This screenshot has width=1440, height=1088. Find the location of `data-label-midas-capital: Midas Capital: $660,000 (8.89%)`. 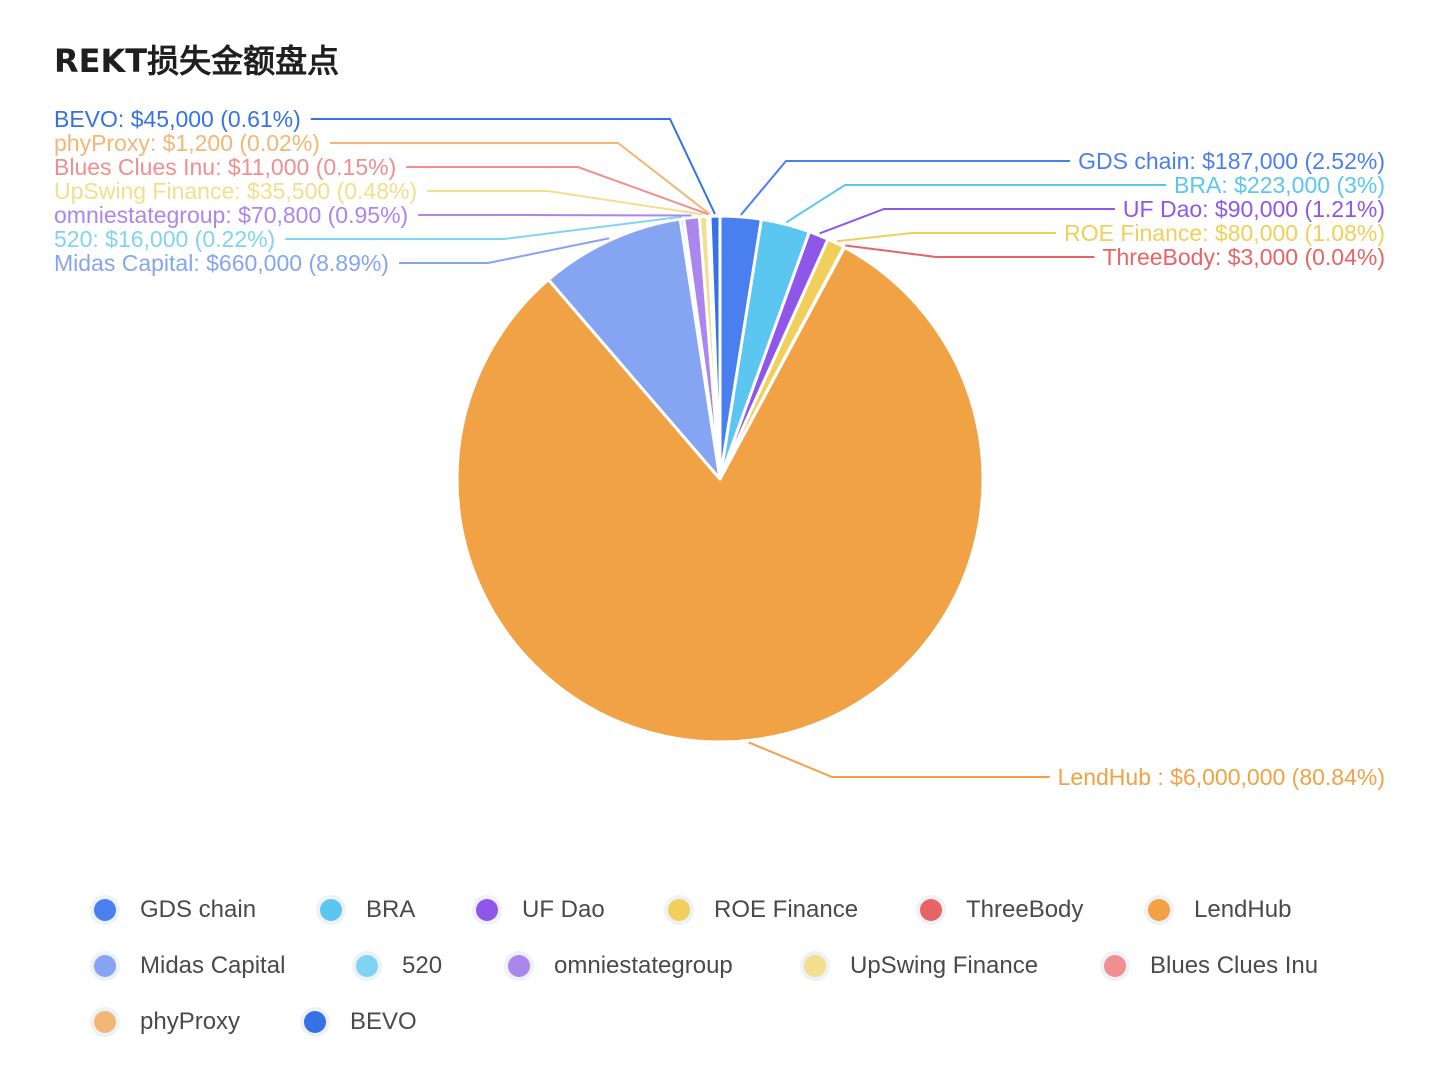

data-label-midas-capital: Midas Capital: $660,000 (8.89%) is located at coordinates (221, 263).